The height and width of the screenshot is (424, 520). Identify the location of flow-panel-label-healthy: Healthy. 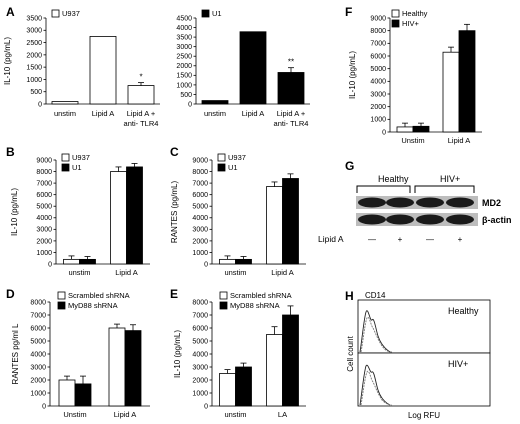
(463, 311).